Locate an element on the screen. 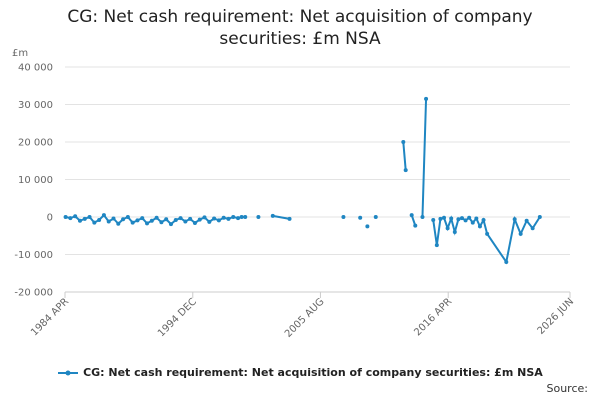  x-tick-label: 2016 APR is located at coordinates (433, 317).